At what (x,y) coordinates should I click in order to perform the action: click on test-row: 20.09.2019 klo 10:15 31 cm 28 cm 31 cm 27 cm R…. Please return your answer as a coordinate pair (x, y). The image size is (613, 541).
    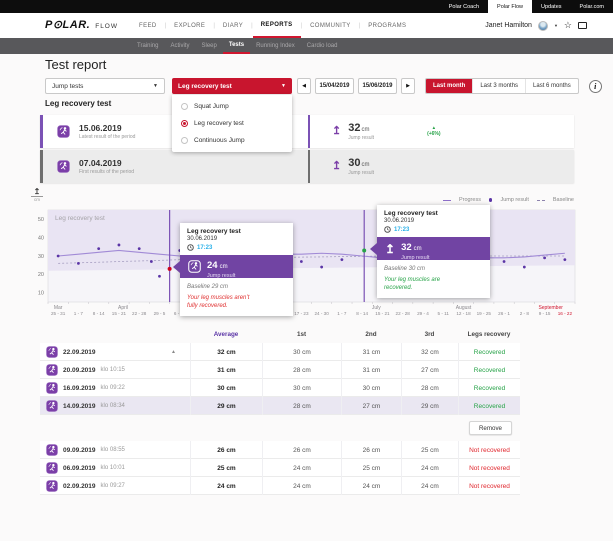
    Looking at the image, I should click on (280, 370).